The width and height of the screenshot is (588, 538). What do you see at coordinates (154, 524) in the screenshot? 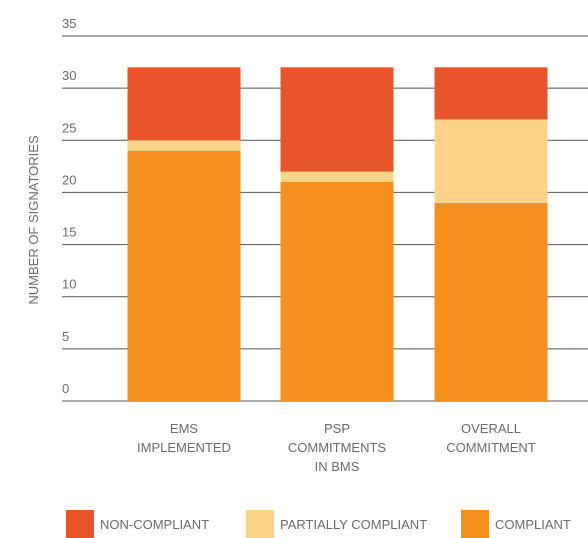
I see `legend-label: NON-COMPLIANT` at bounding box center [154, 524].